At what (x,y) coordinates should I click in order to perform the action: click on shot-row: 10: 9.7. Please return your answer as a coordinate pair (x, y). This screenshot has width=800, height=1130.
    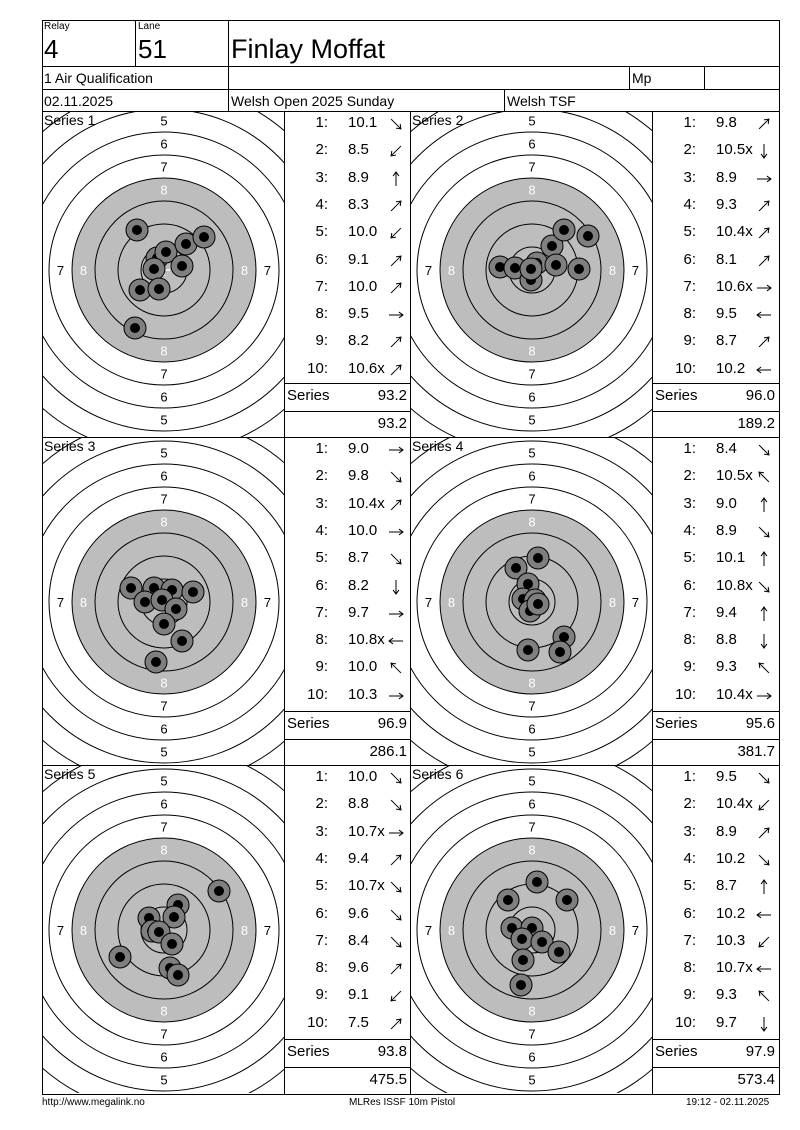
    Looking at the image, I should click on (716, 1023).